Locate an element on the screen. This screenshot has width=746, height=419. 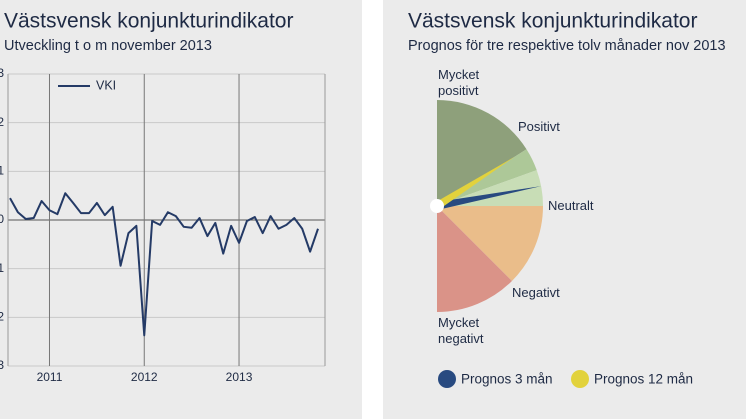
slice-label: Mycket positivt is located at coordinates (459, 82).